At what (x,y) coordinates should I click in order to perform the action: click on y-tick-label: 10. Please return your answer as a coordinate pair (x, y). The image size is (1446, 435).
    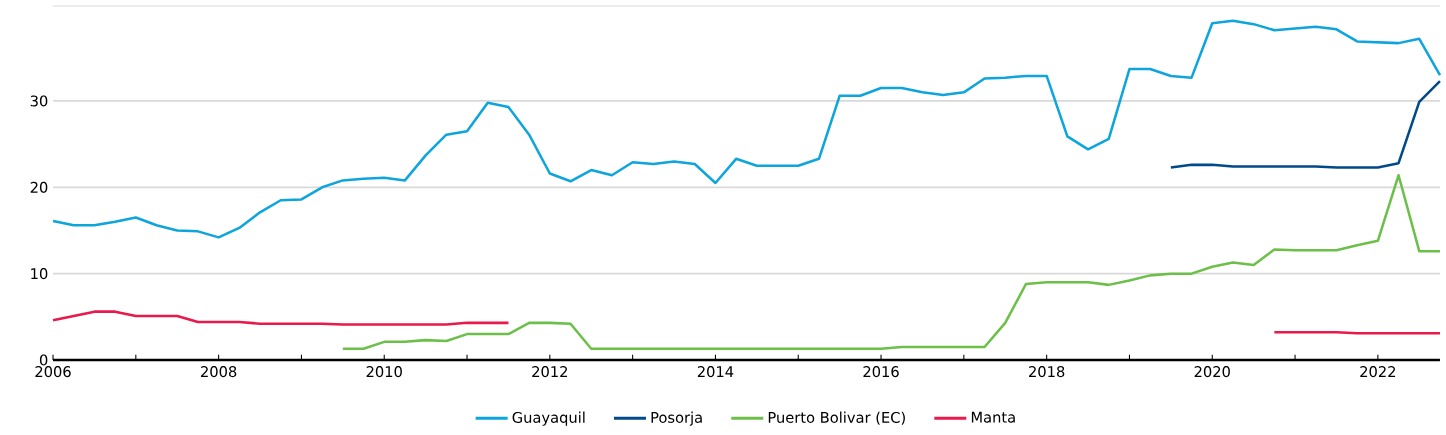
    Looking at the image, I should click on (39, 274).